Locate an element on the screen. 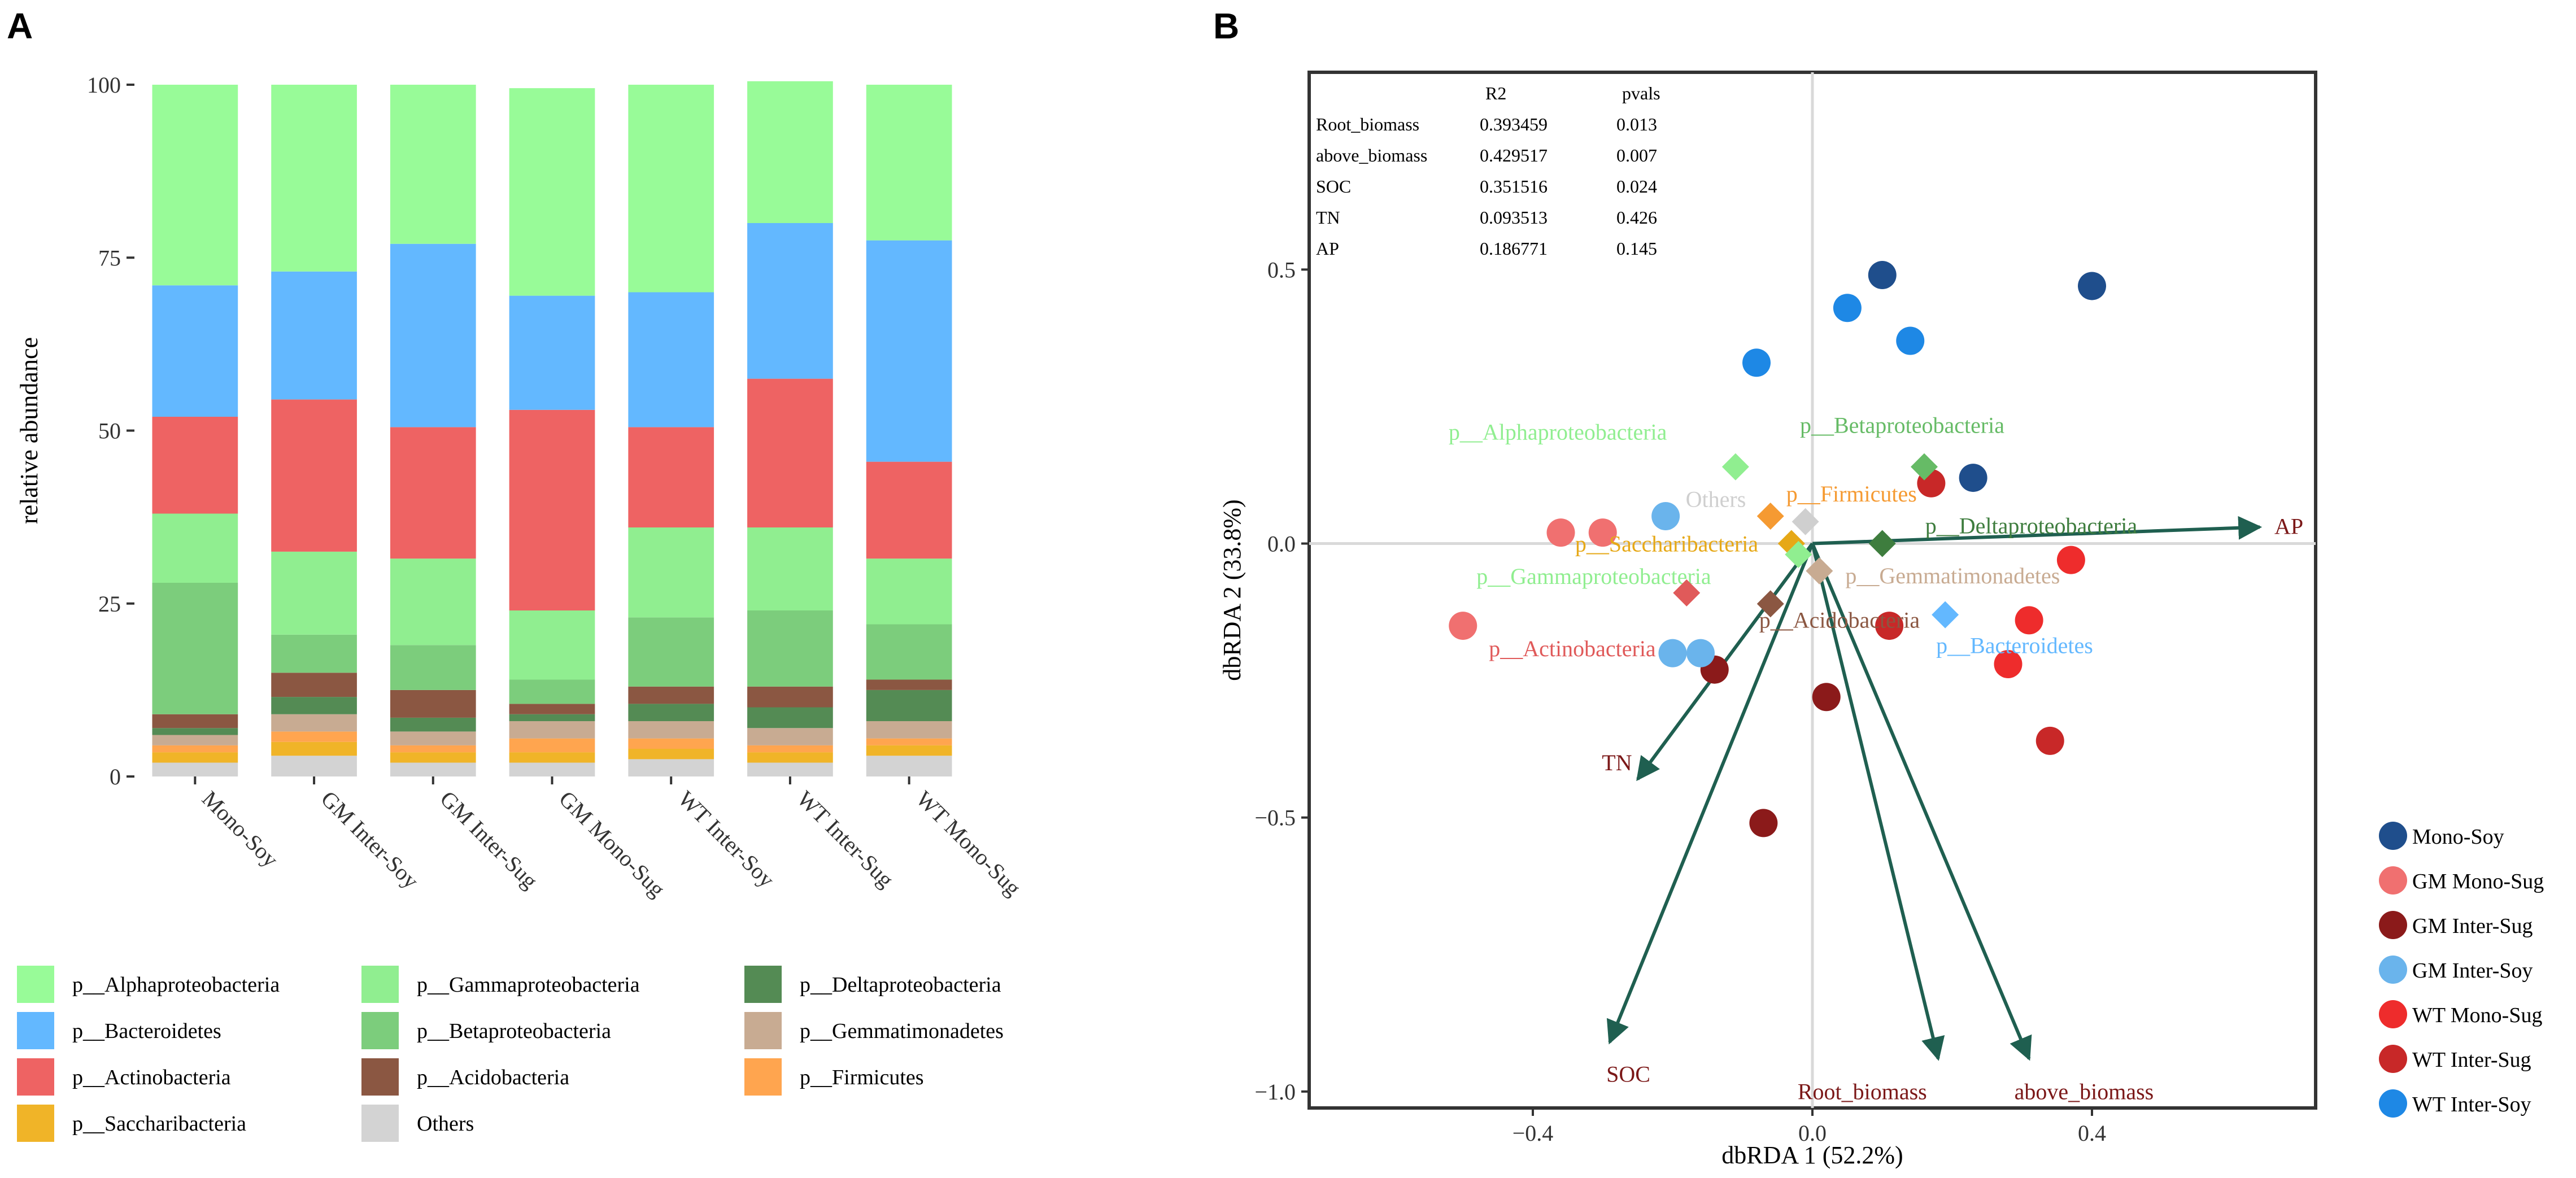  species-label-p-saccharibacteria: p__Saccharibacteria is located at coordinates (1667, 544).